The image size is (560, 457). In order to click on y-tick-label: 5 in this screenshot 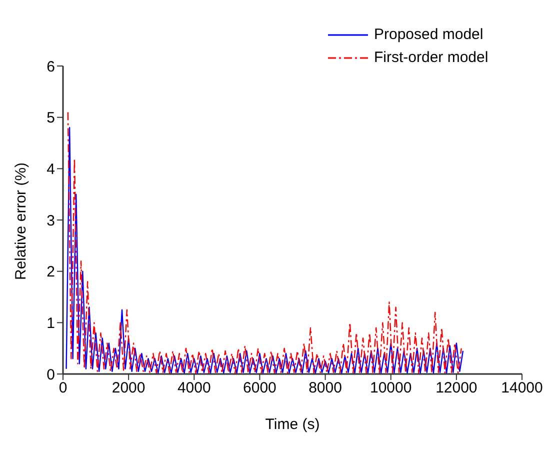, I will do `click(50, 118)`.